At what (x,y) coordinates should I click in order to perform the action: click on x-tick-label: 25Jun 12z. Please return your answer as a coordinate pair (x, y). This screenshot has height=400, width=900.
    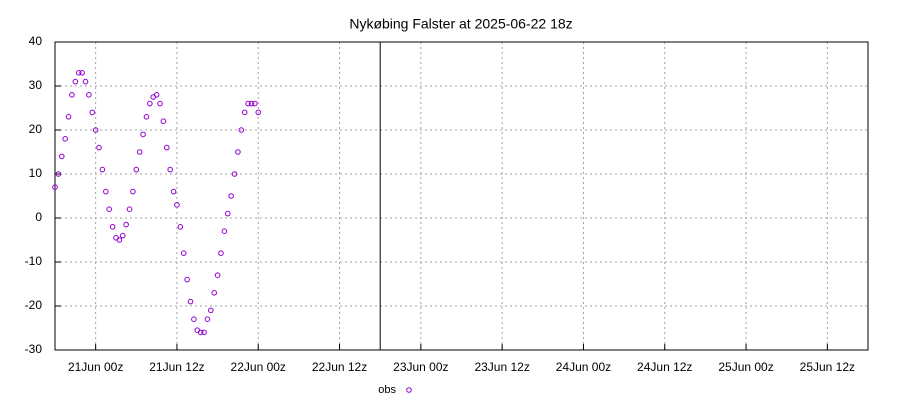
    Looking at the image, I should click on (827, 367).